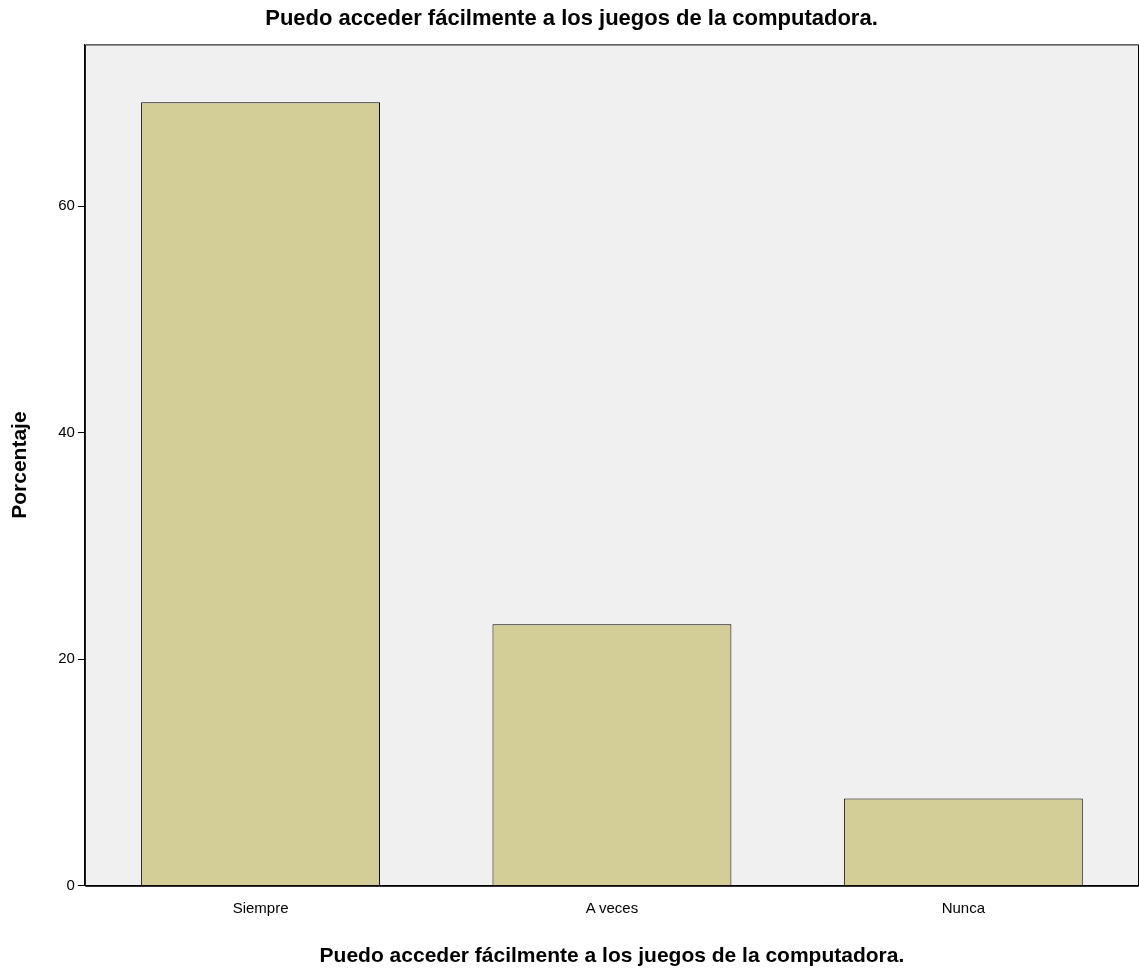  What do you see at coordinates (963, 907) in the screenshot?
I see `x-tick-label: Nunca` at bounding box center [963, 907].